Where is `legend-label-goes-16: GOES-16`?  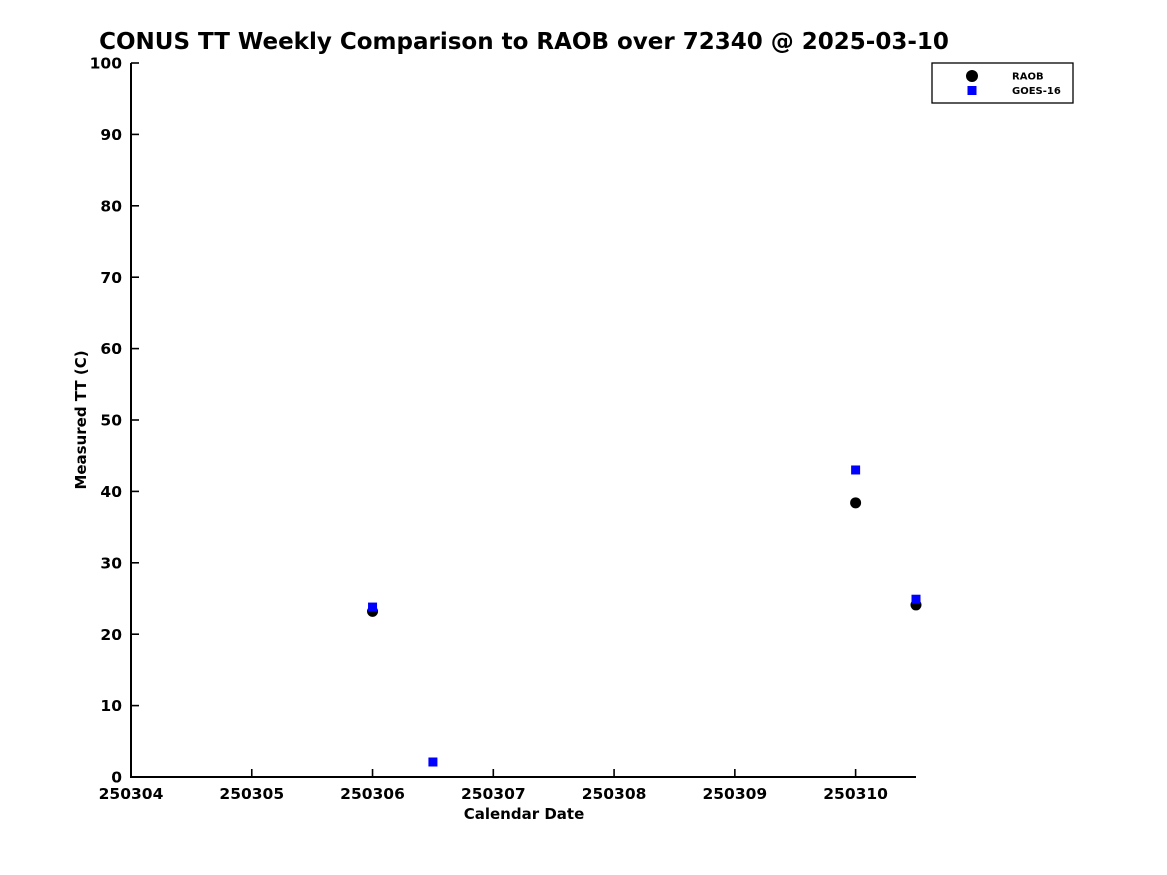 legend-label-goes-16: GOES-16 is located at coordinates (1036, 91).